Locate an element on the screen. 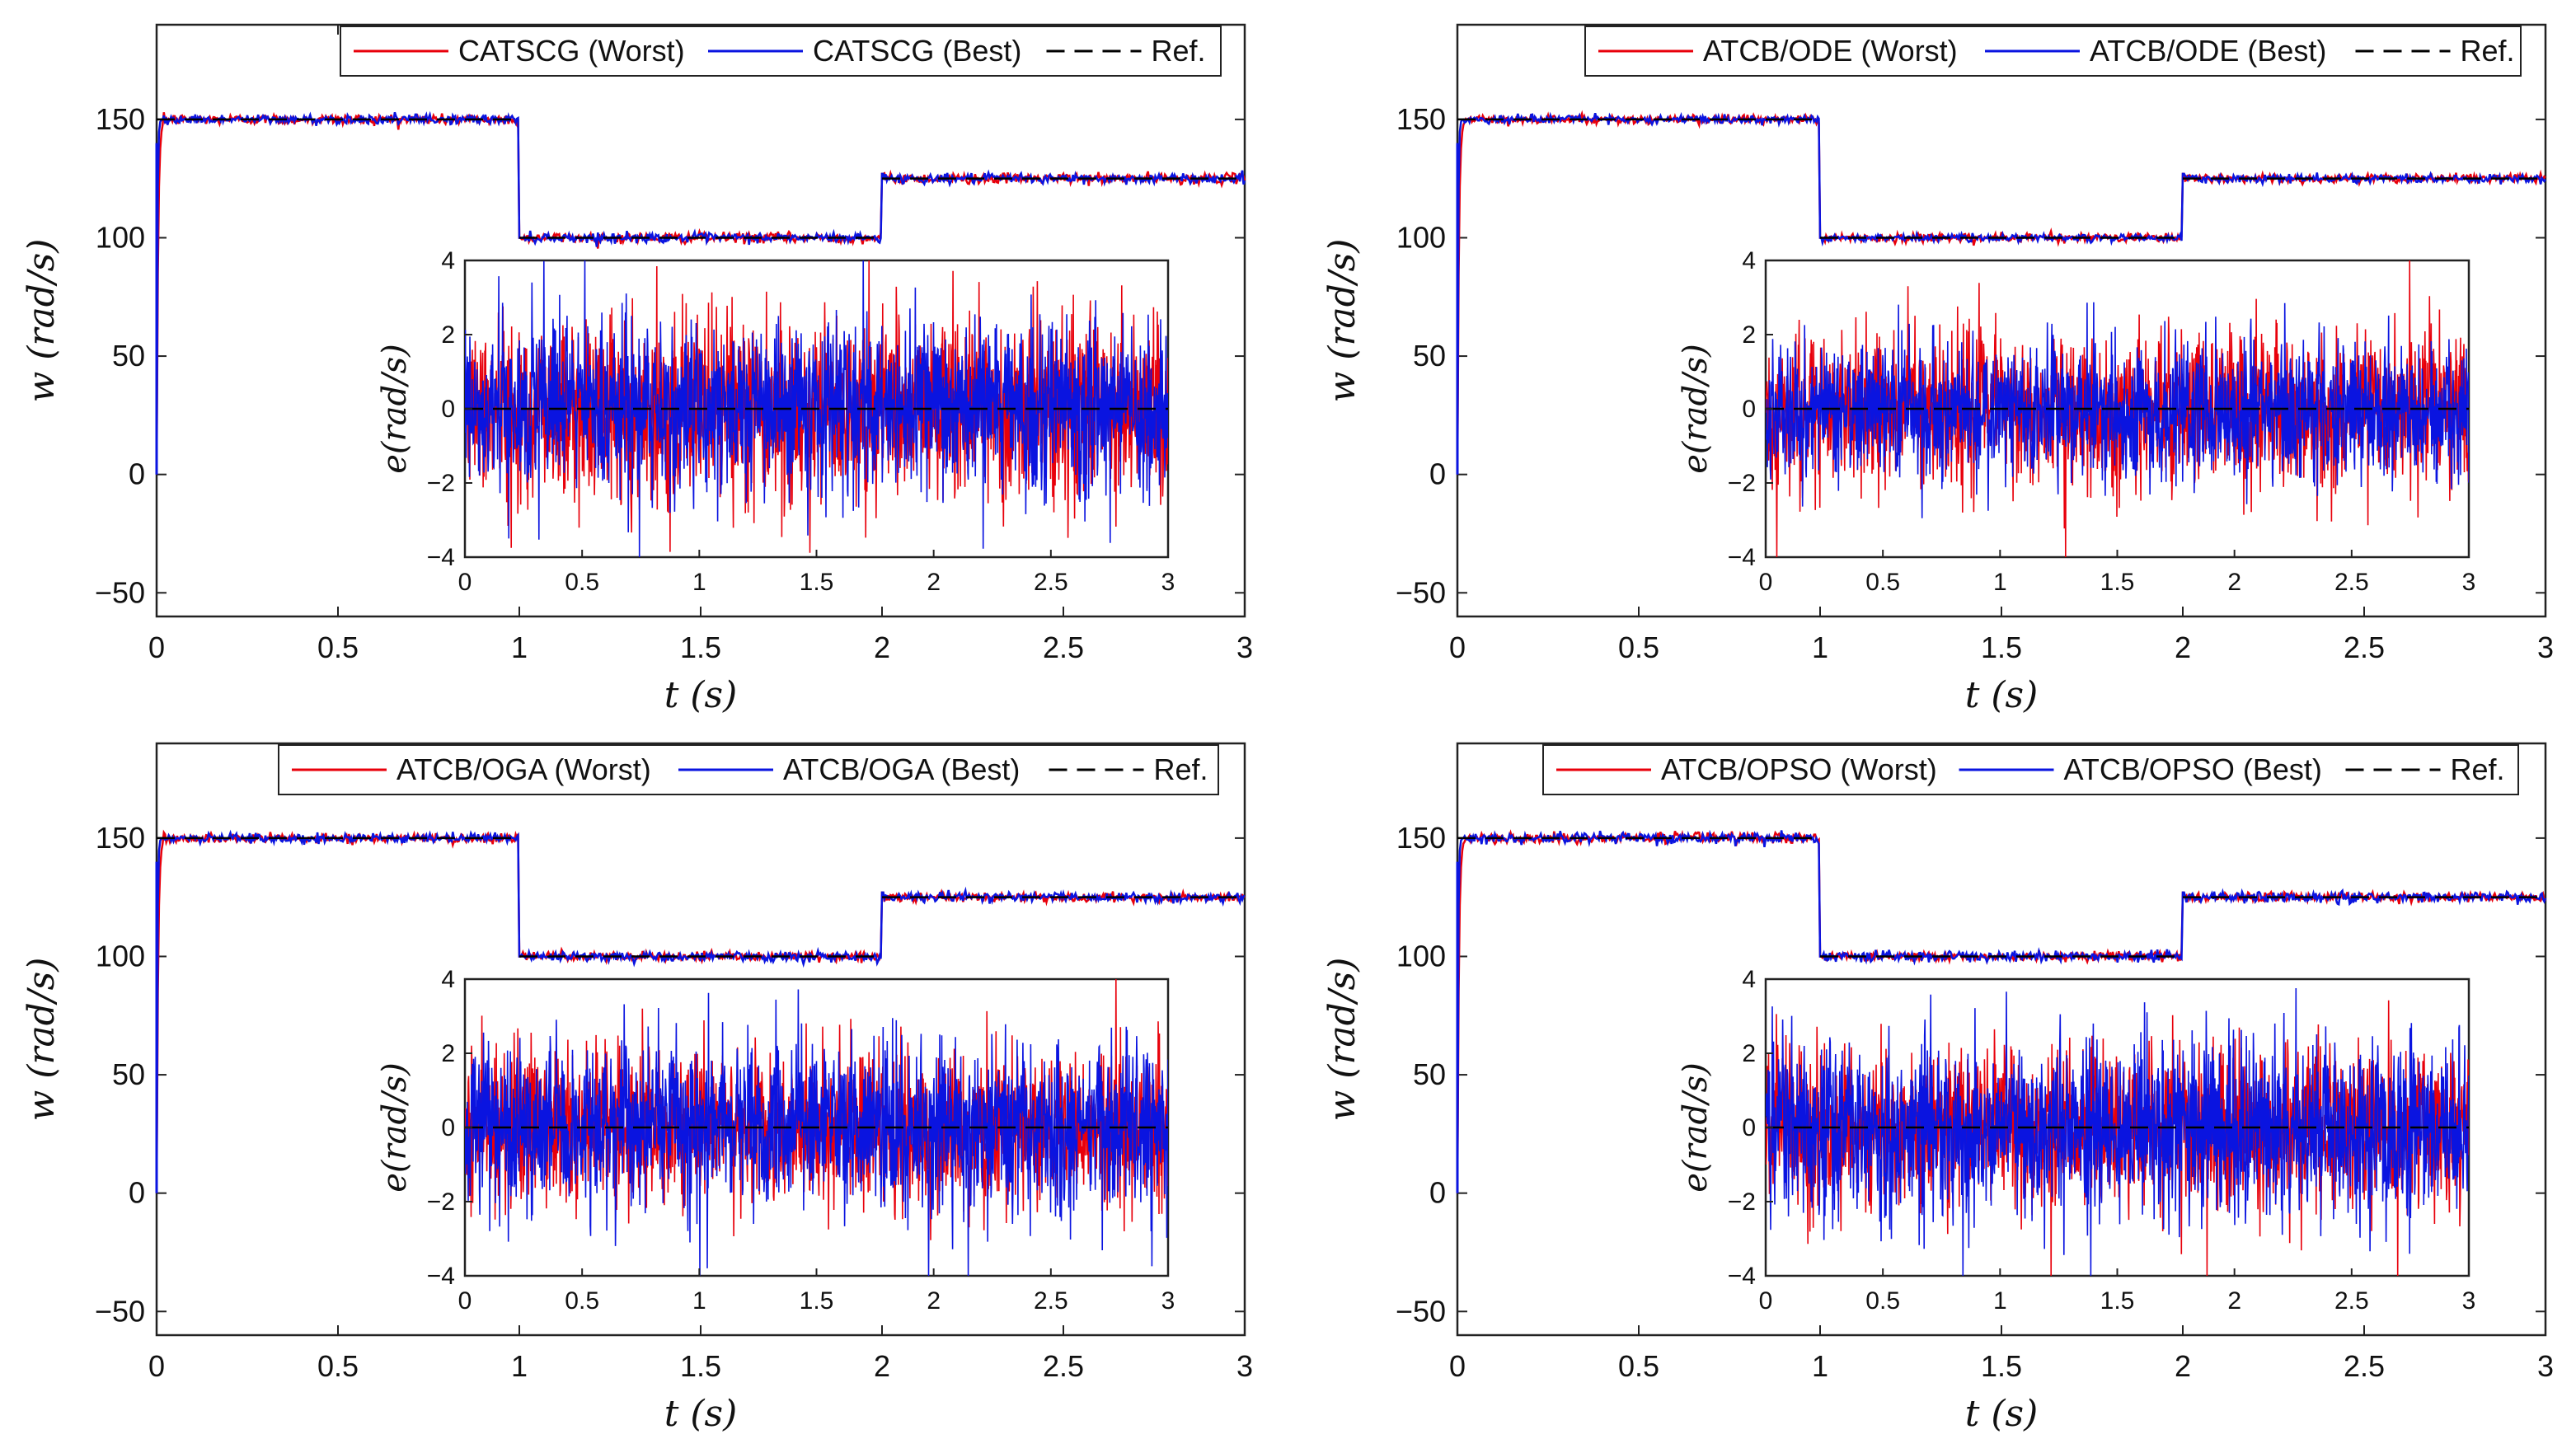  x-tick-label: 1 is located at coordinates (1820, 1366).